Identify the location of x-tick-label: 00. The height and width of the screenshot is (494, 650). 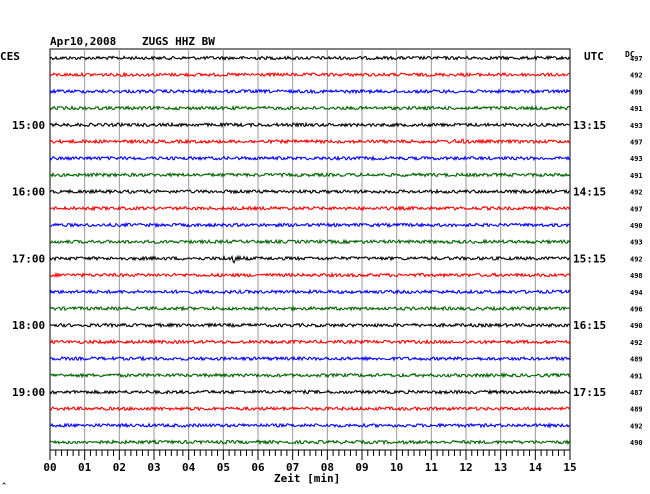
(49, 467).